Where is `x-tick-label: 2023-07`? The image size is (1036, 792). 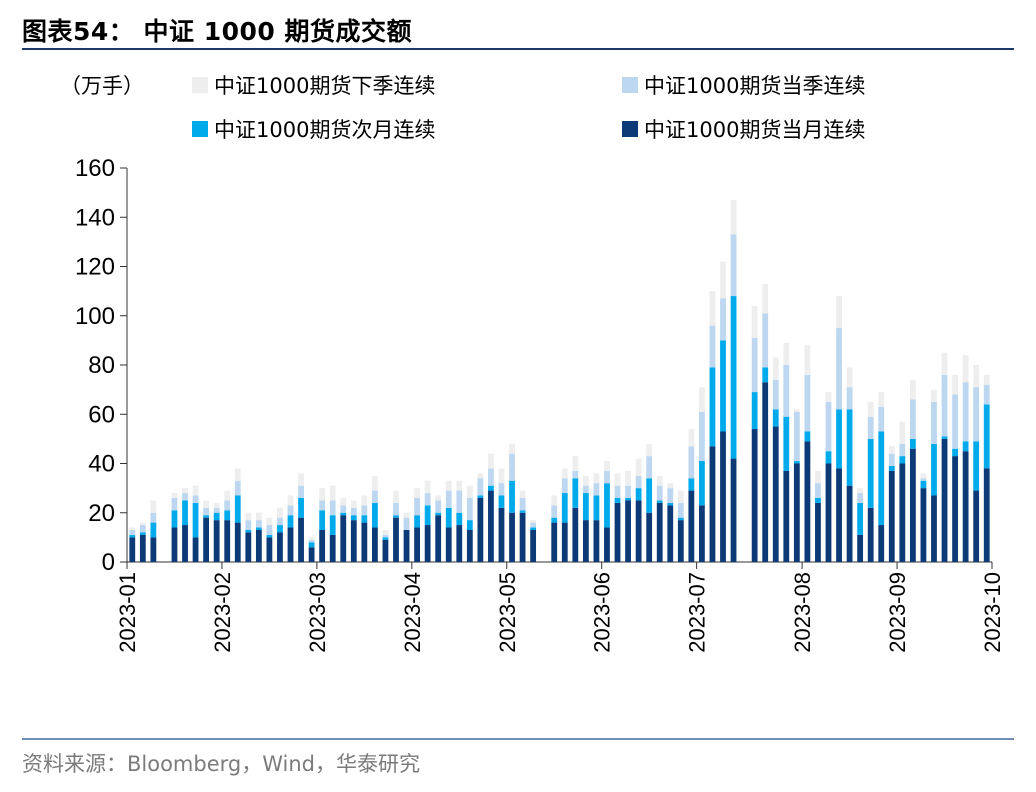
x-tick-label: 2023-07 is located at coordinates (697, 612).